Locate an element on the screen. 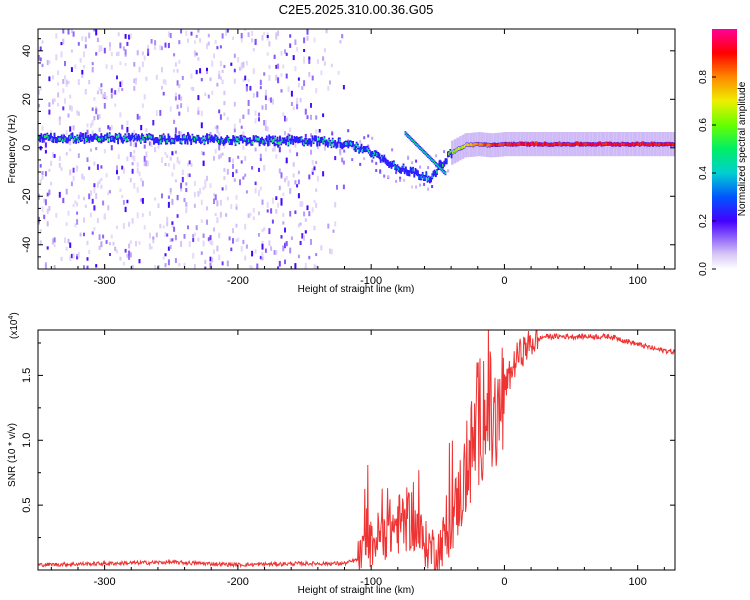 This screenshot has height=600, width=750. snr-xlabel: Height of straight line (km) is located at coordinates (356, 590).